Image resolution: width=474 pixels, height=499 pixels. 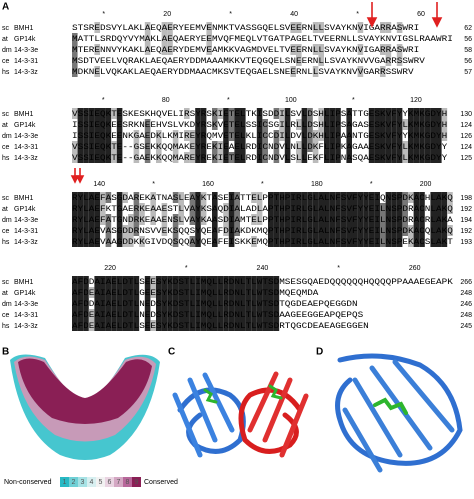 What do you see at coordinates (166, 100) in the screenshot?
I see `ruler-label: 80` at bounding box center [166, 100].